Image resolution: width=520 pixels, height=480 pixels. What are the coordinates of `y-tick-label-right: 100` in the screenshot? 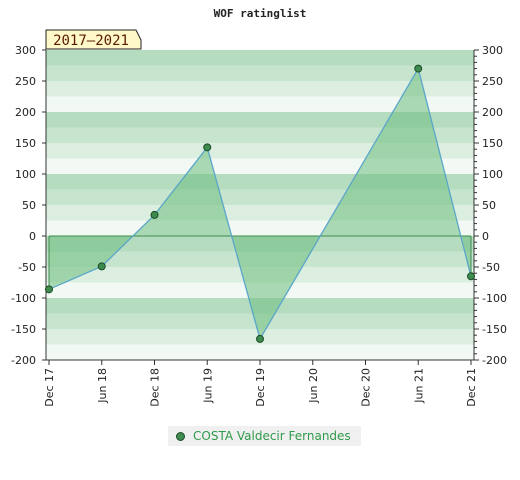 It's located at (492, 174).